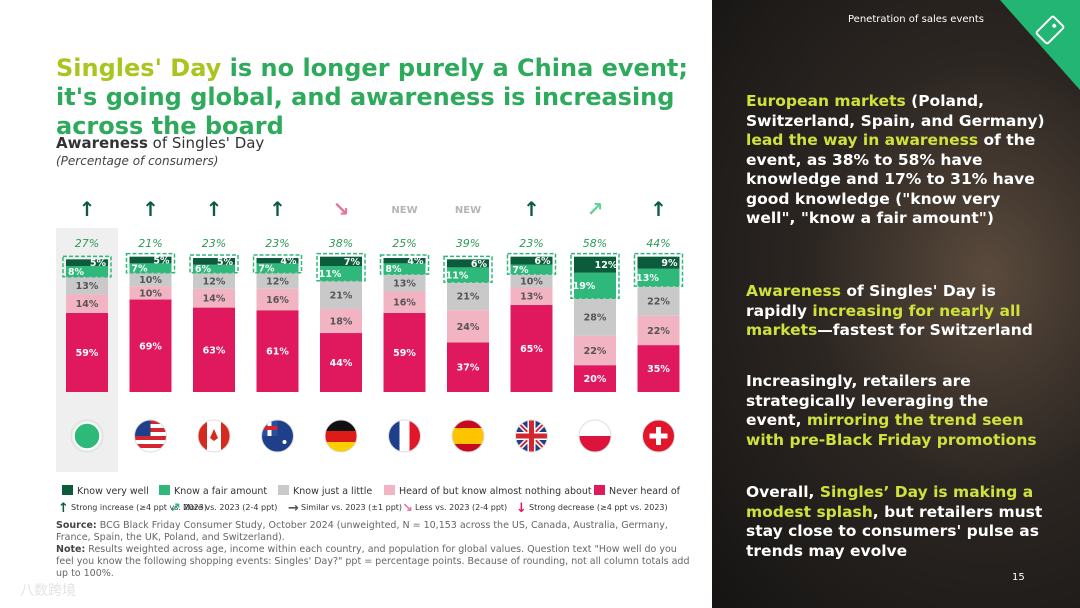  What do you see at coordinates (521, 508) in the screenshot?
I see `trend-legend-symbol: ↓` at bounding box center [521, 508].